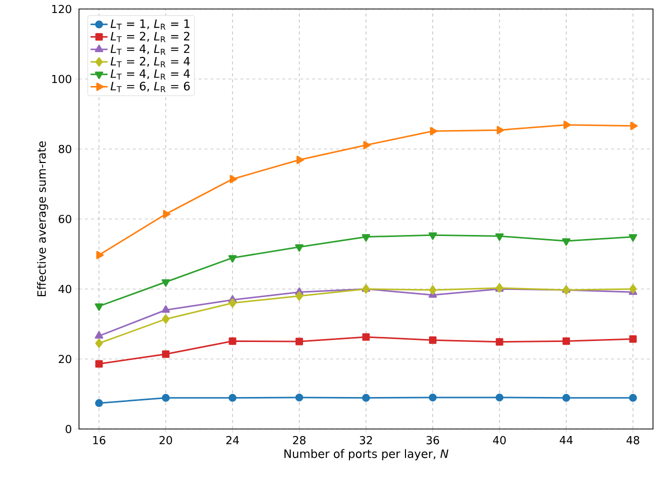 This screenshot has width=665, height=483. What do you see at coordinates (232, 440) in the screenshot?
I see `x-tick-label: 24` at bounding box center [232, 440].